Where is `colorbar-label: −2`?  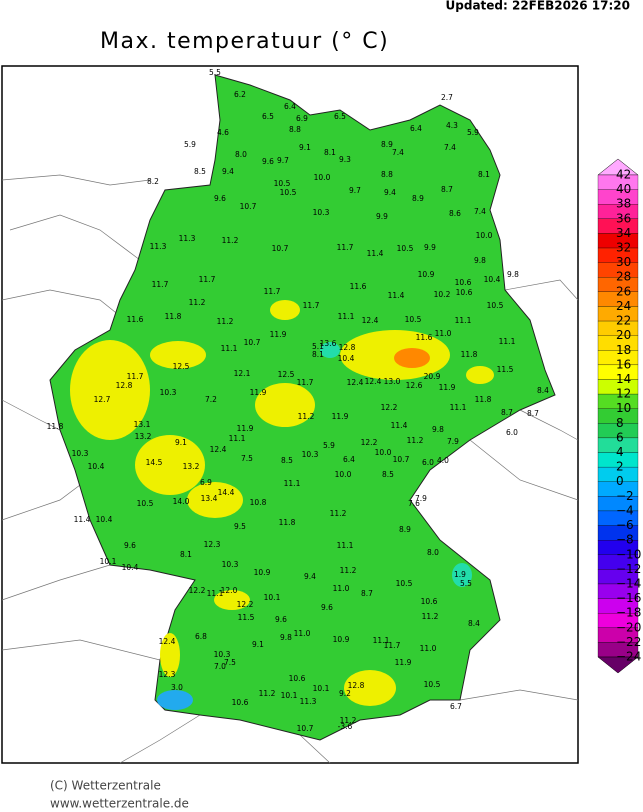 colorbar-label: −2 is located at coordinates (625, 496).